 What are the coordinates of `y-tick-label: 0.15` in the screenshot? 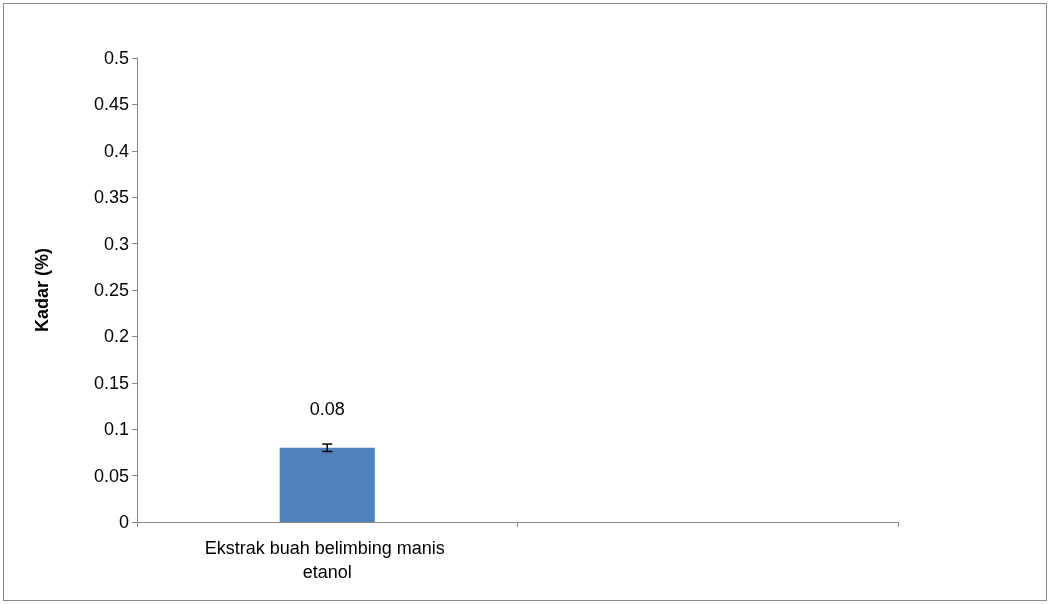 It's located at (111, 382).